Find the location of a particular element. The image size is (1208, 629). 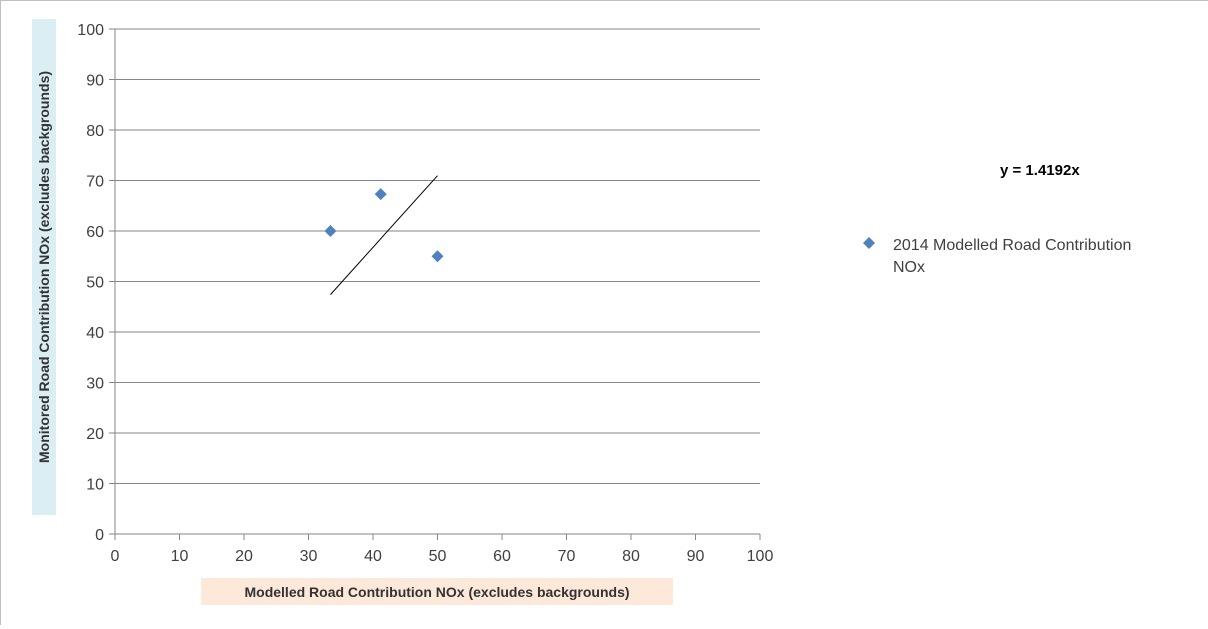

y-tick-label: 100 is located at coordinates (90, 30).